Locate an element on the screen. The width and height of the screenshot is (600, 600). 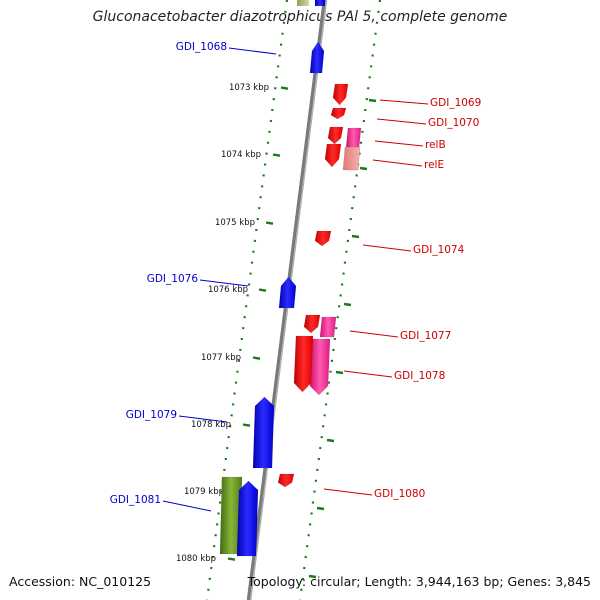
gene-top-olive is located at coordinates (303, 3).